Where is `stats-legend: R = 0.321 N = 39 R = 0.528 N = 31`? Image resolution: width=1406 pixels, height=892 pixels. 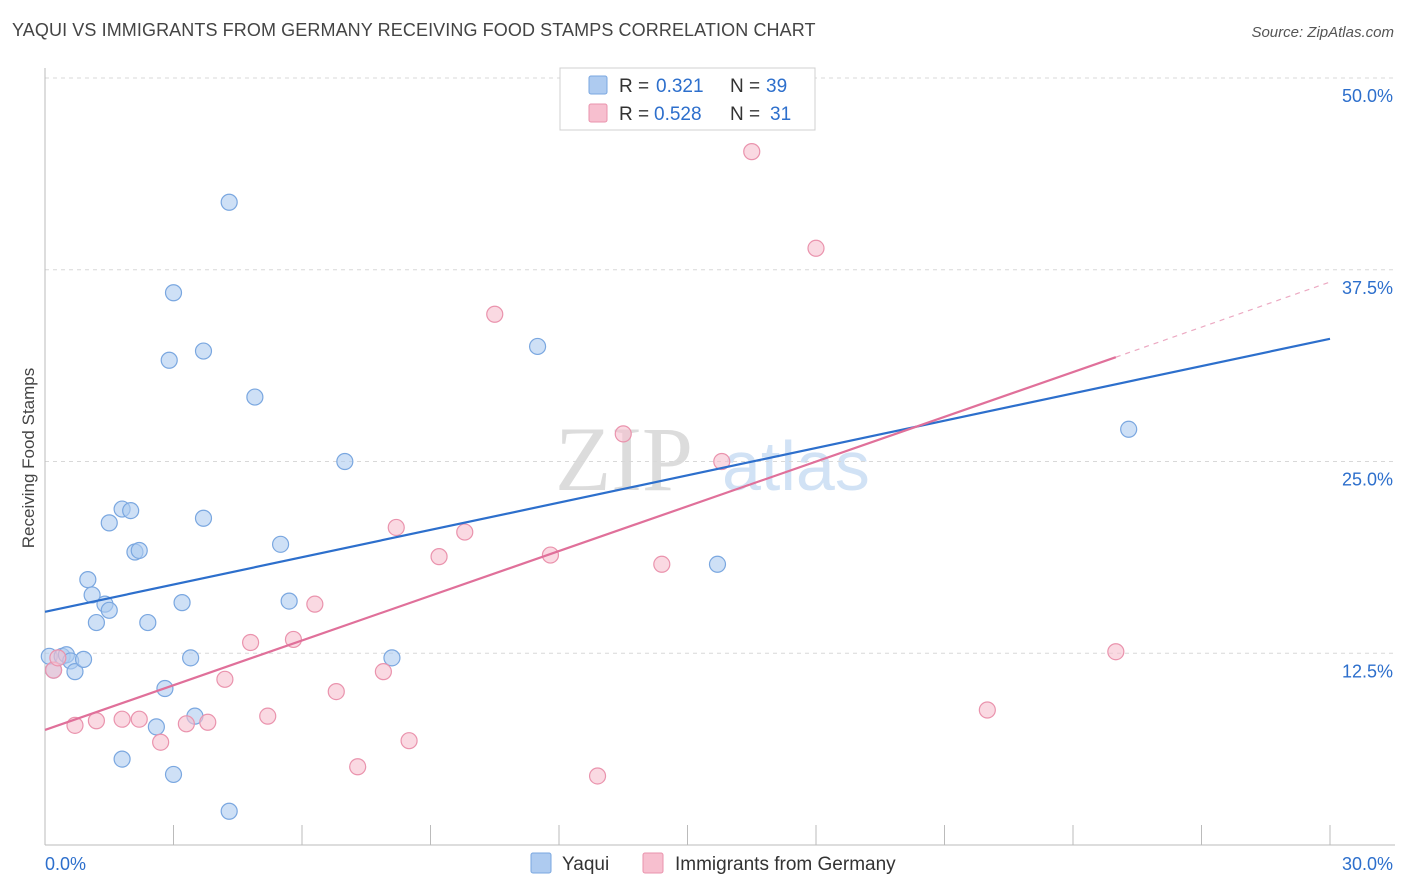
stats-legend: R = 0.321 N = 39 R = 0.528 N = 31 is located at coordinates (687, 99).